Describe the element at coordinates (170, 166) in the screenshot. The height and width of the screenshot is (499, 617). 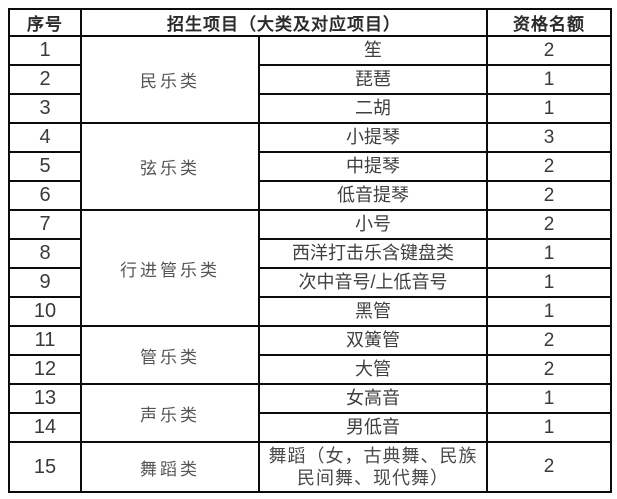
I see `cell-category: 弦乐类` at that location.